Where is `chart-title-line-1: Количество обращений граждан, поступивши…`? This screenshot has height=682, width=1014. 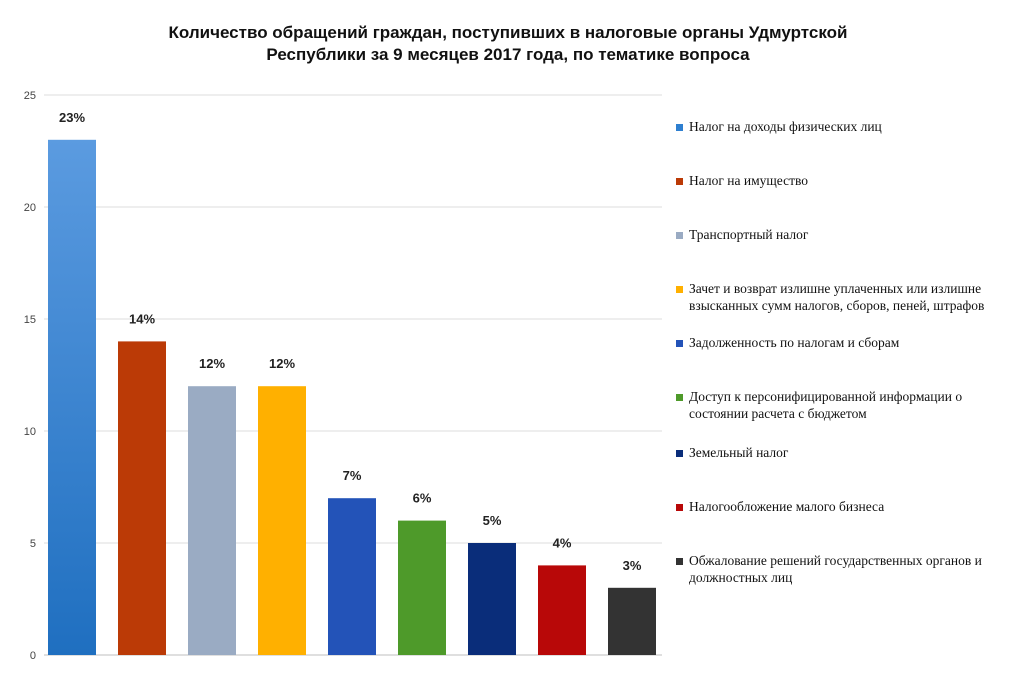 chart-title-line-1: Количество обращений граждан, поступивши… is located at coordinates (508, 32).